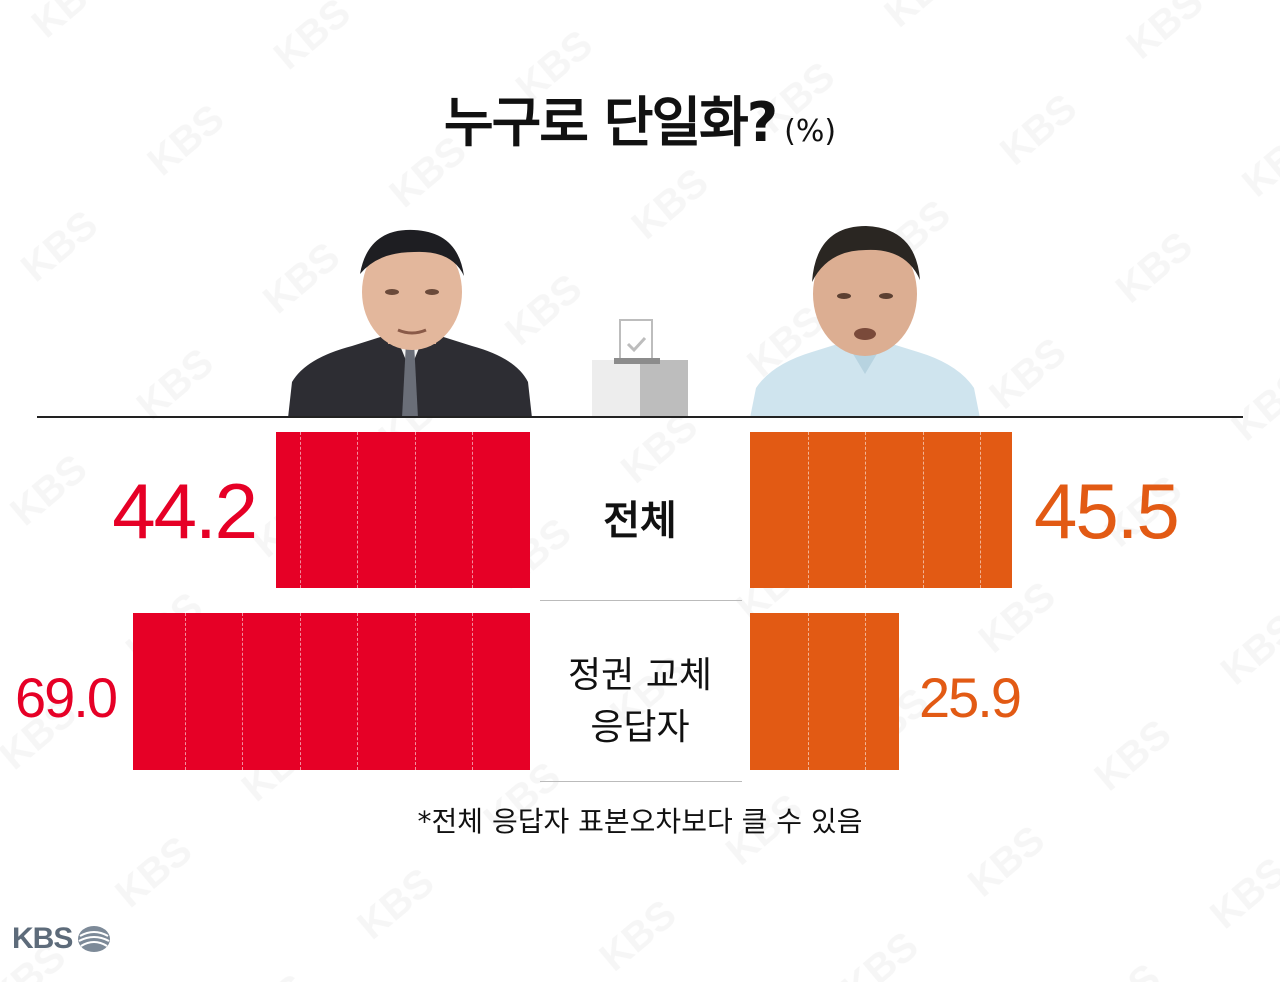 This screenshot has width=1280, height=982. Describe the element at coordinates (865, 322) in the screenshot. I see `right-candidate-portrait` at that location.